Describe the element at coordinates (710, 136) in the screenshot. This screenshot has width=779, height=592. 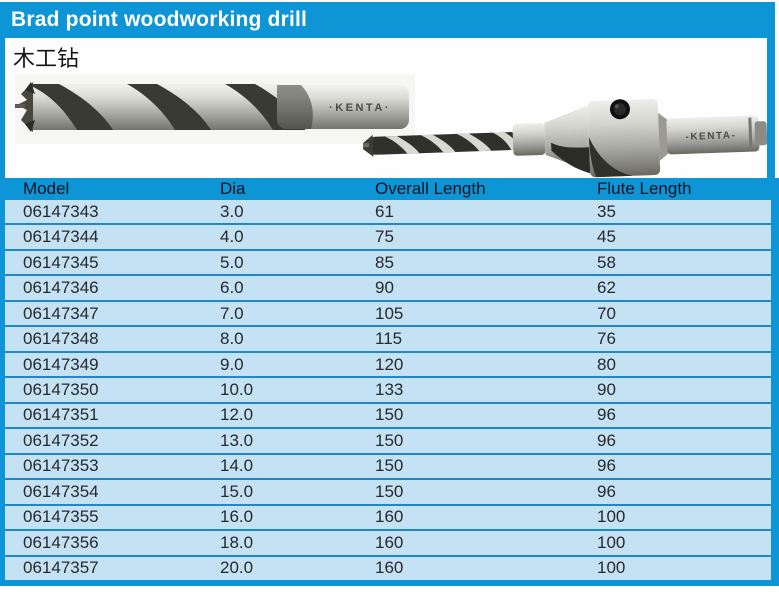
I see `brand-engraving-right: -KENTA-` at that location.